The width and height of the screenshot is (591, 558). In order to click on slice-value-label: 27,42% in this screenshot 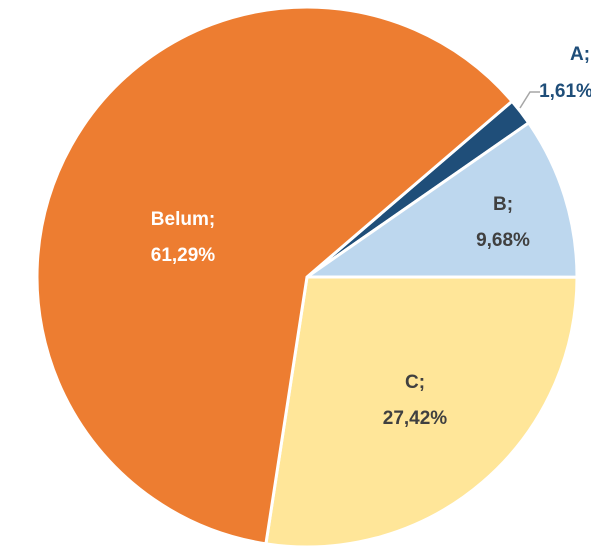, I will do `click(415, 418)`.